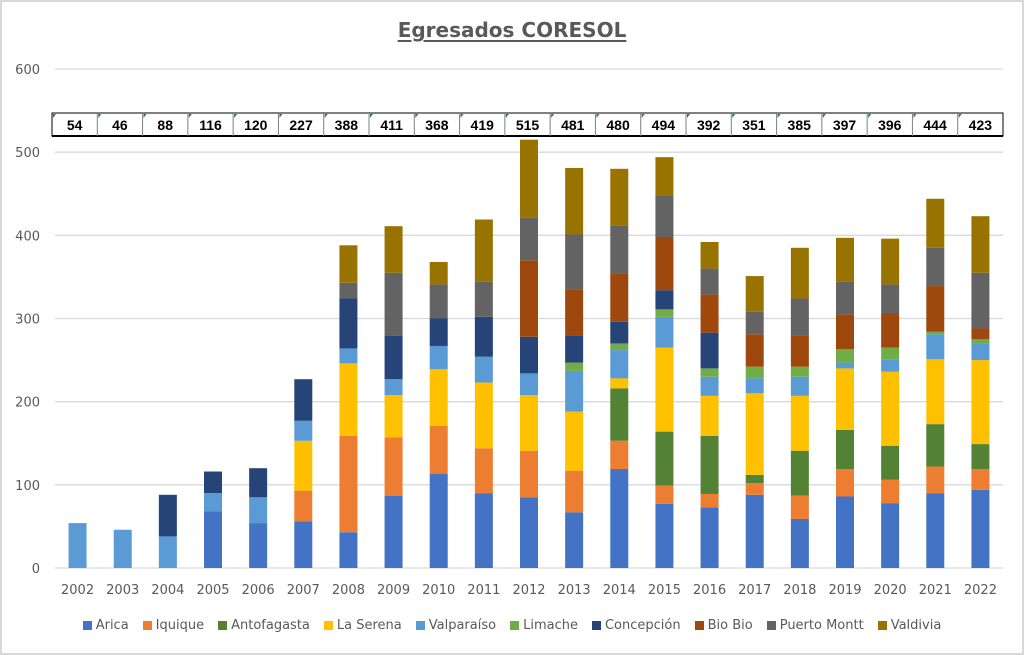  What do you see at coordinates (75, 125) in the screenshot?
I see `total-cell: 54` at bounding box center [75, 125].